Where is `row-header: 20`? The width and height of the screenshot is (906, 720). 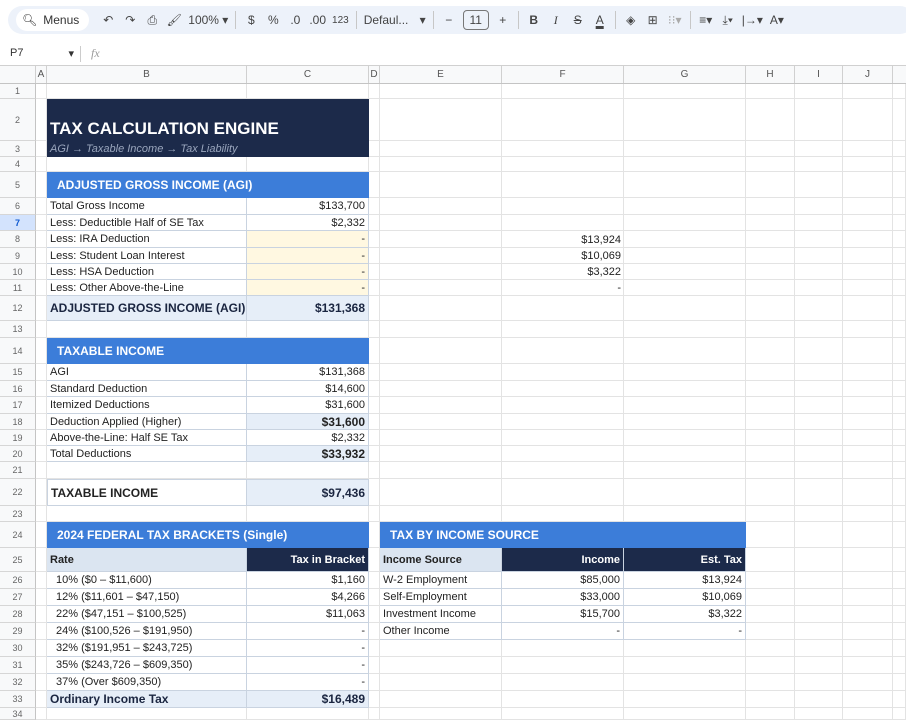
row-header: 20 is located at coordinates (18, 454).